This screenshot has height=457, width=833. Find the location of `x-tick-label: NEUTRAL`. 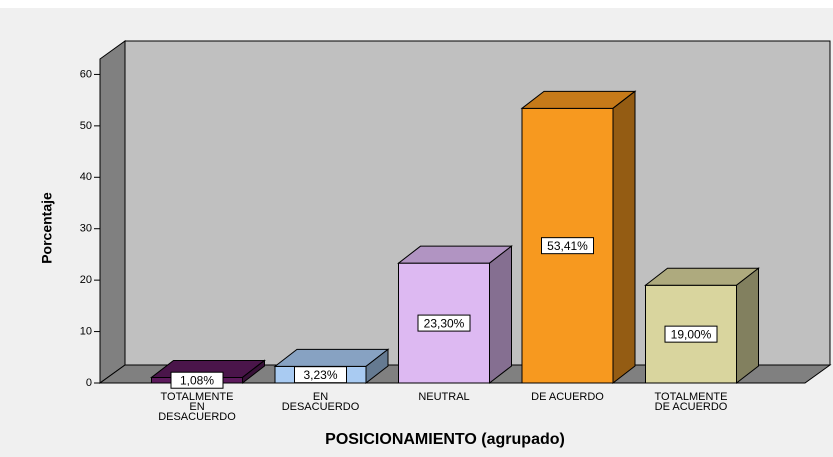

x-tick-label: NEUTRAL is located at coordinates (443, 397).